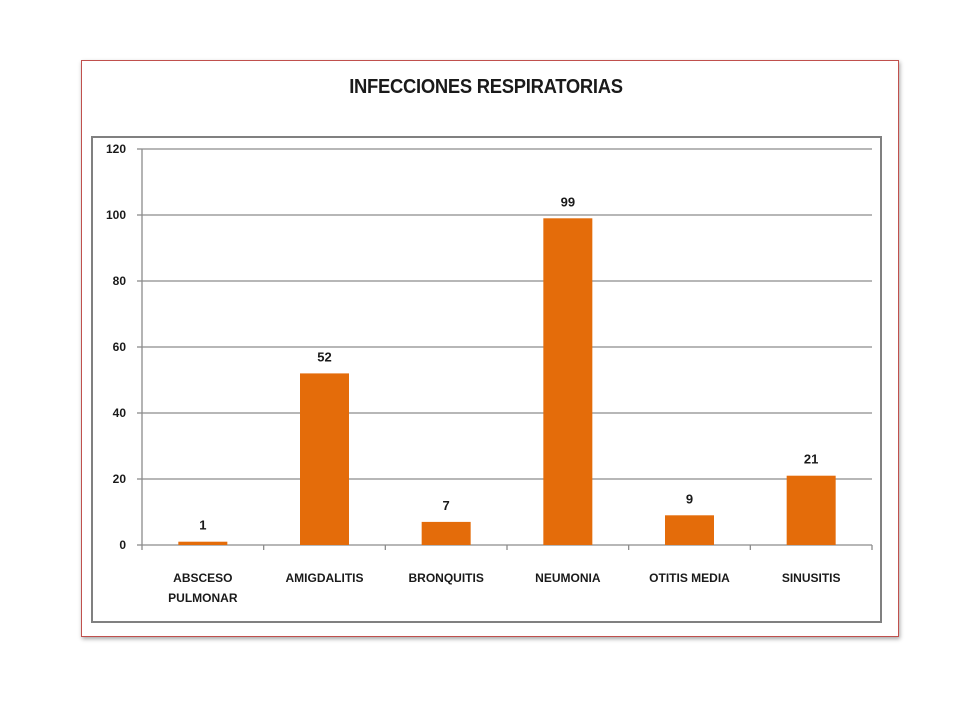 Image resolution: width=960 pixels, height=720 pixels. What do you see at coordinates (811, 459) in the screenshot?
I see `data-label: 21` at bounding box center [811, 459].